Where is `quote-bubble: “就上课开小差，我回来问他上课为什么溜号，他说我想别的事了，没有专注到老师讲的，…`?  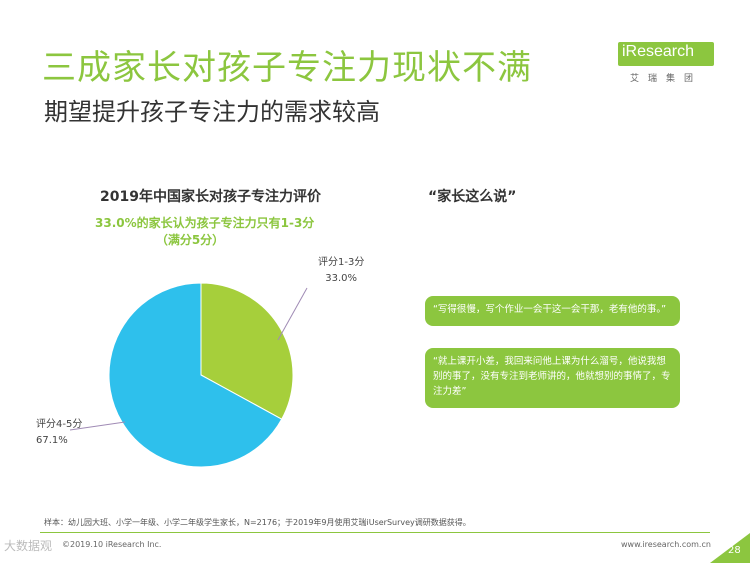 quote-bubble: “就上课开小差，我回来问他上课为什么溜号，他说我想别的事了，没有专注到老师讲的，… is located at coordinates (552, 378).